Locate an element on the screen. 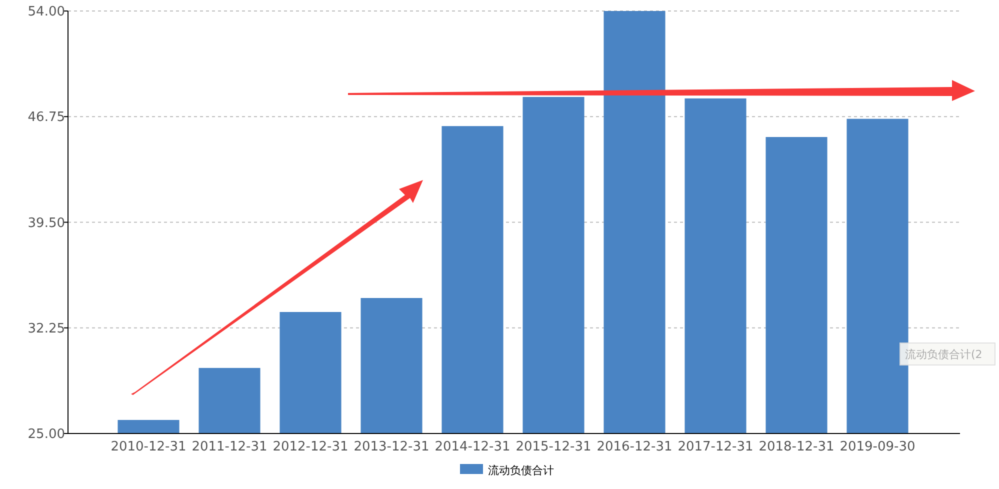  x-tick-label: 2011-12-31 is located at coordinates (230, 447).